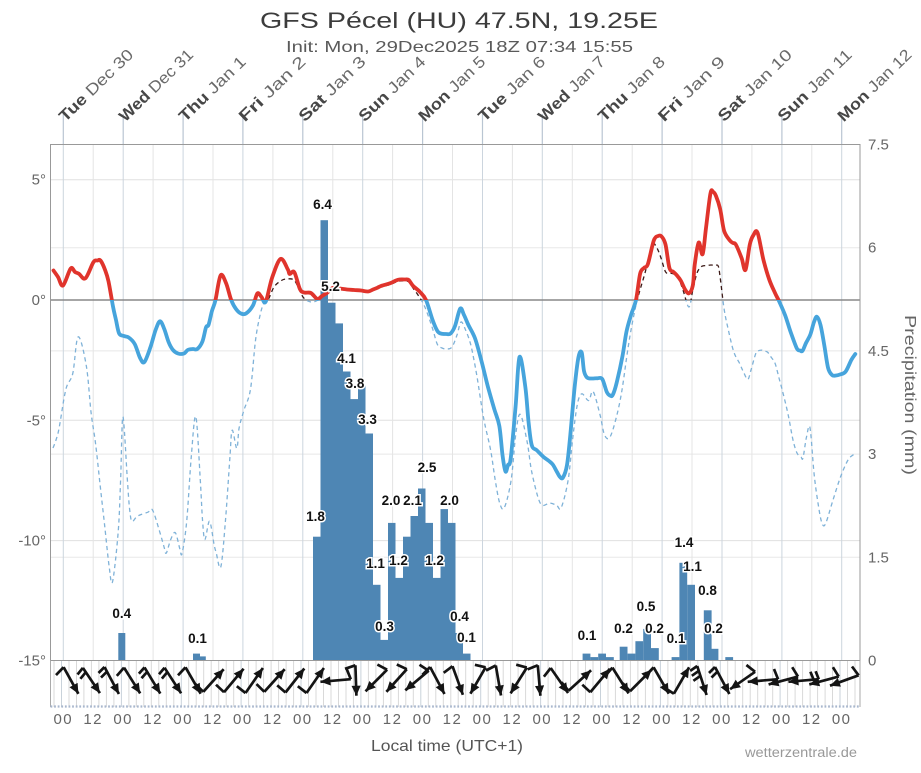  I want to click on svg-text: 7.5, so click(878, 145).